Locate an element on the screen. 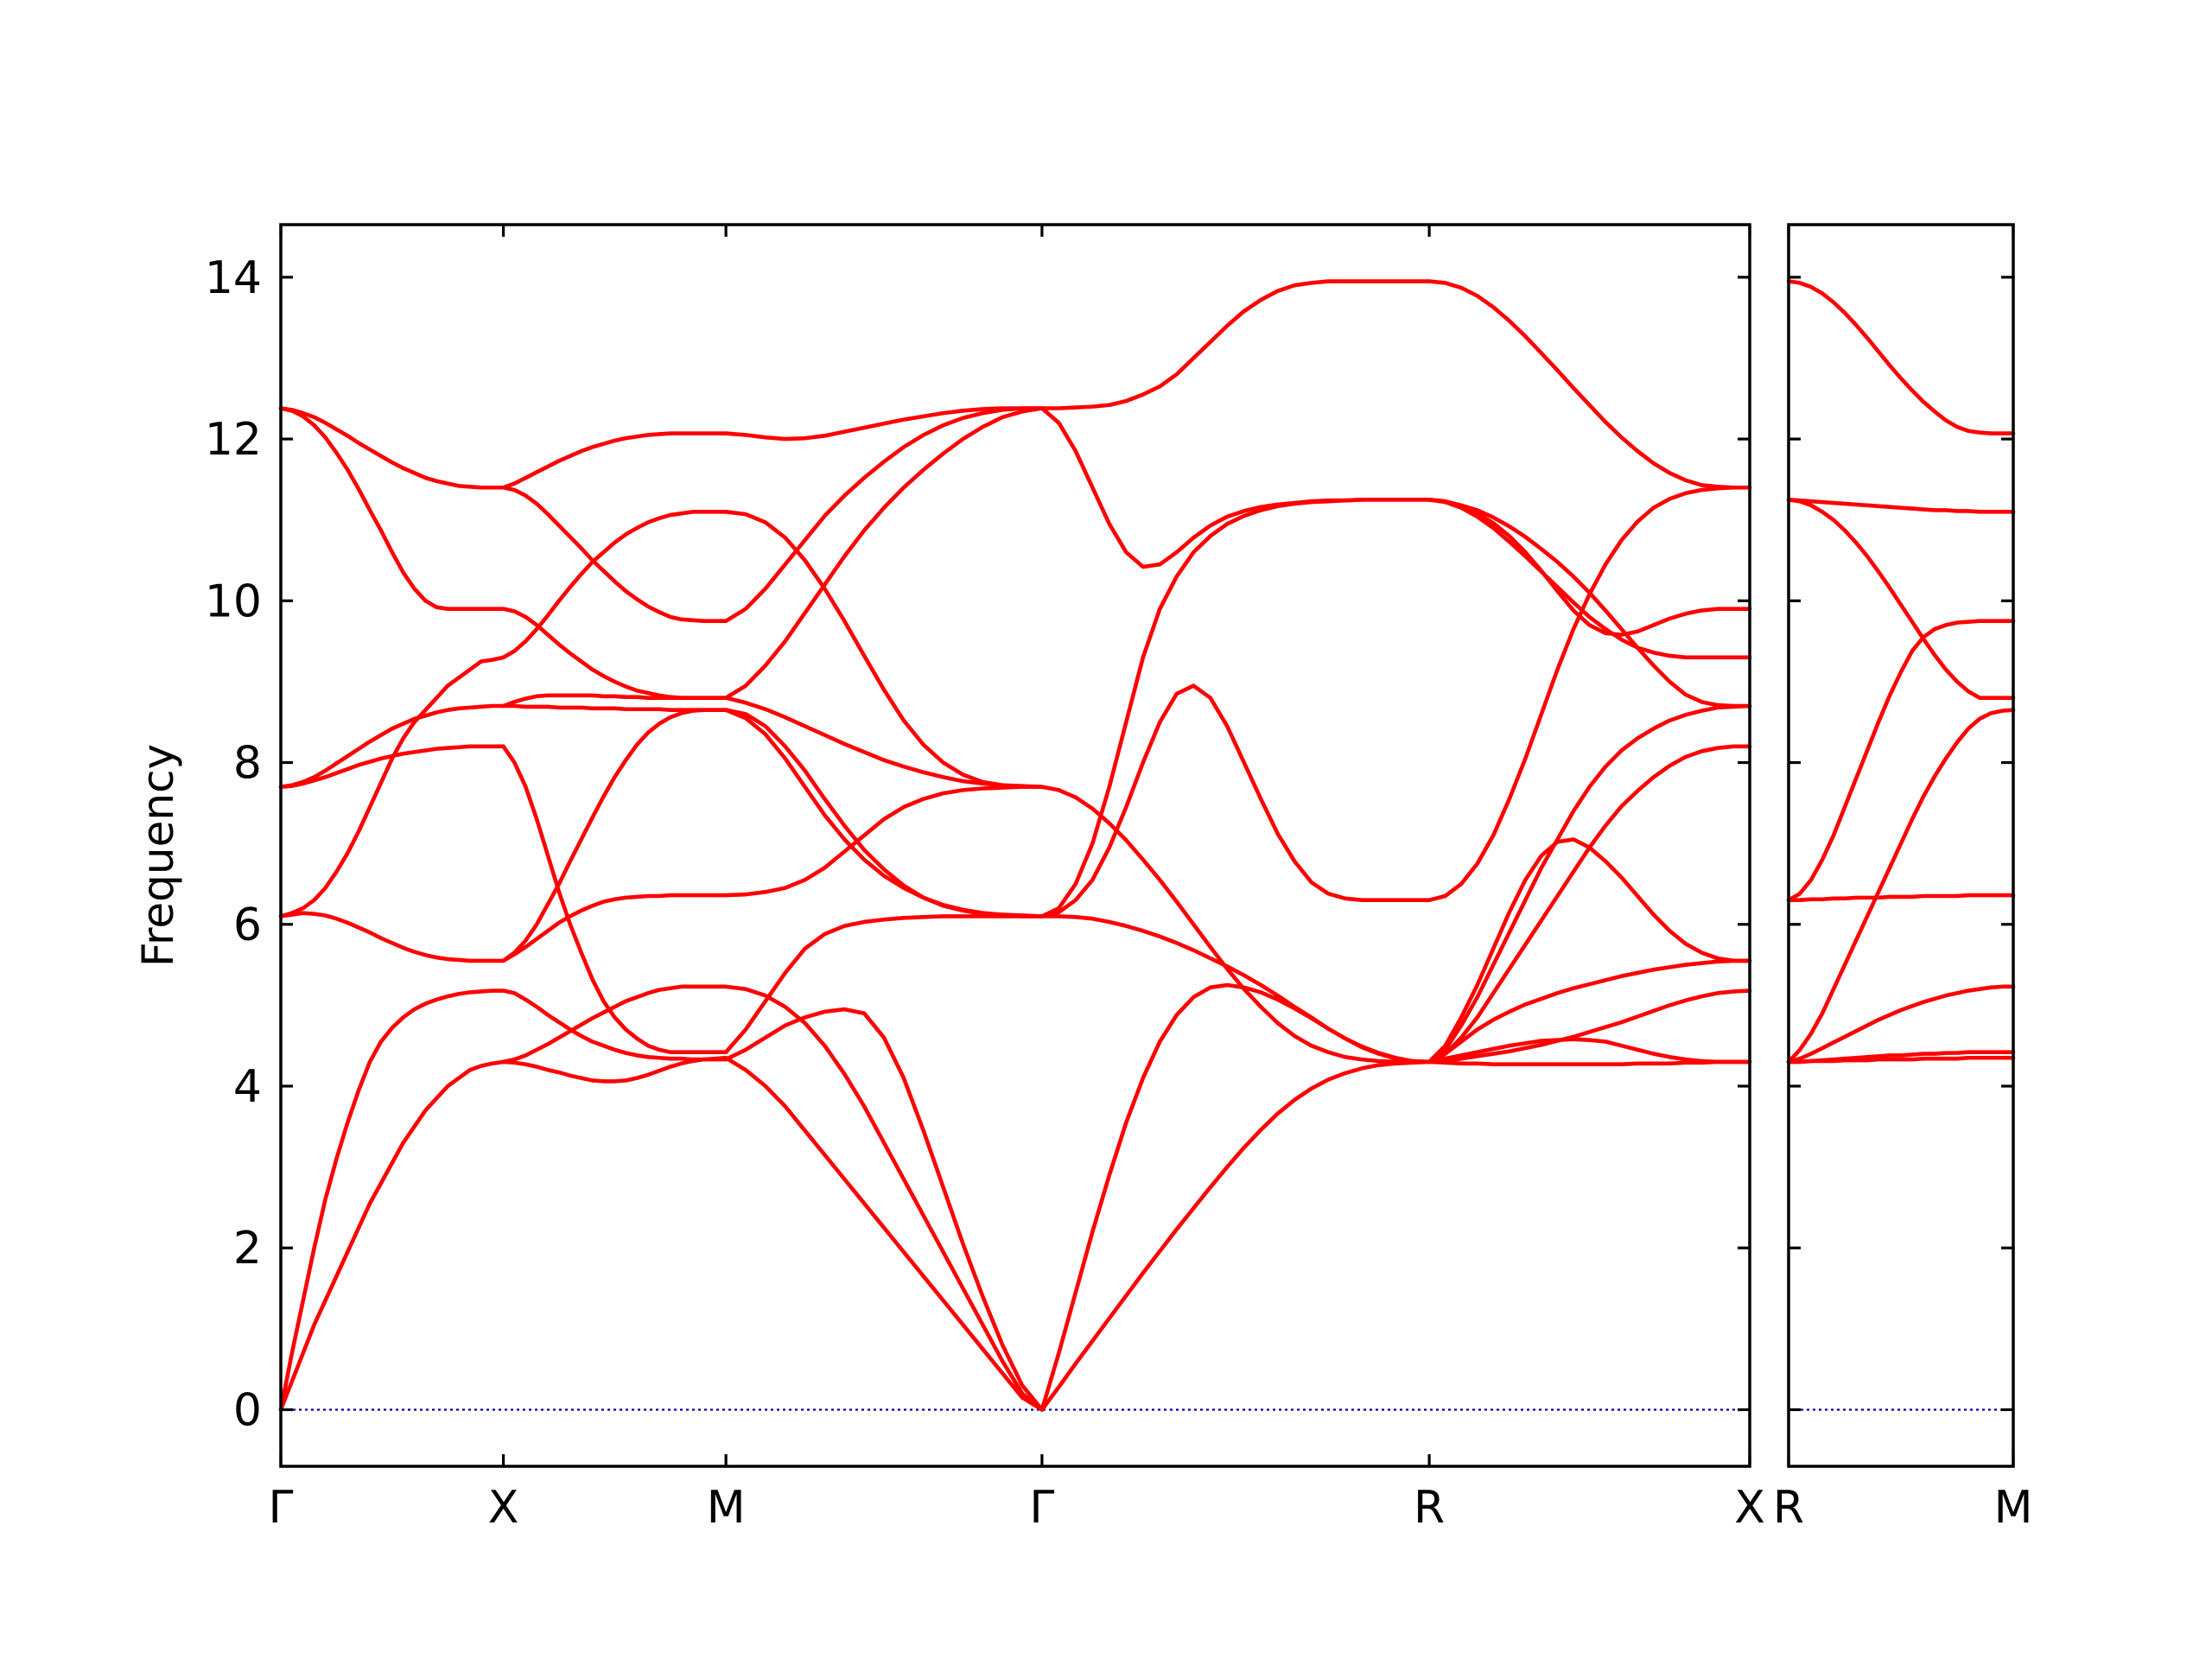 The image size is (2212, 1659). ytick-label-0: 0 is located at coordinates (247, 1410).